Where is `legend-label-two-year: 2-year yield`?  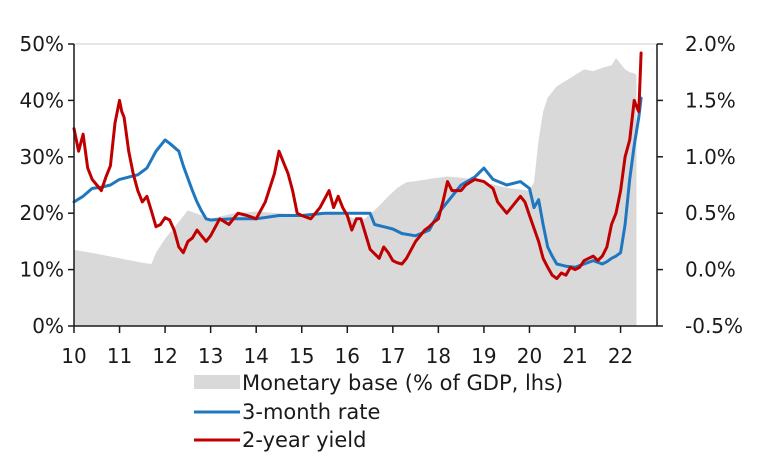
legend-label-two-year: 2-year yield is located at coordinates (304, 440).